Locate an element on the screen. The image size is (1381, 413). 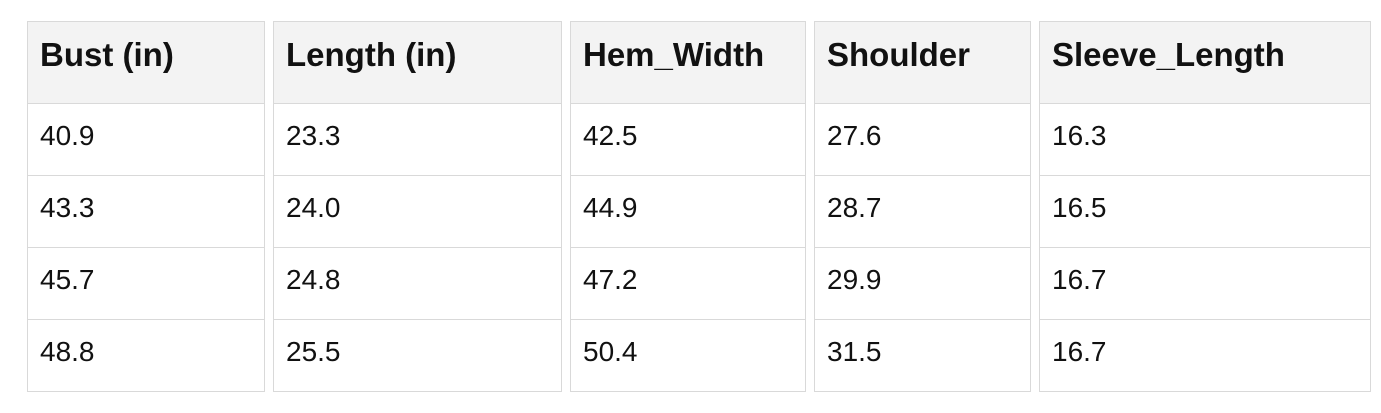
table-cell: 45.7 is located at coordinates (146, 284).